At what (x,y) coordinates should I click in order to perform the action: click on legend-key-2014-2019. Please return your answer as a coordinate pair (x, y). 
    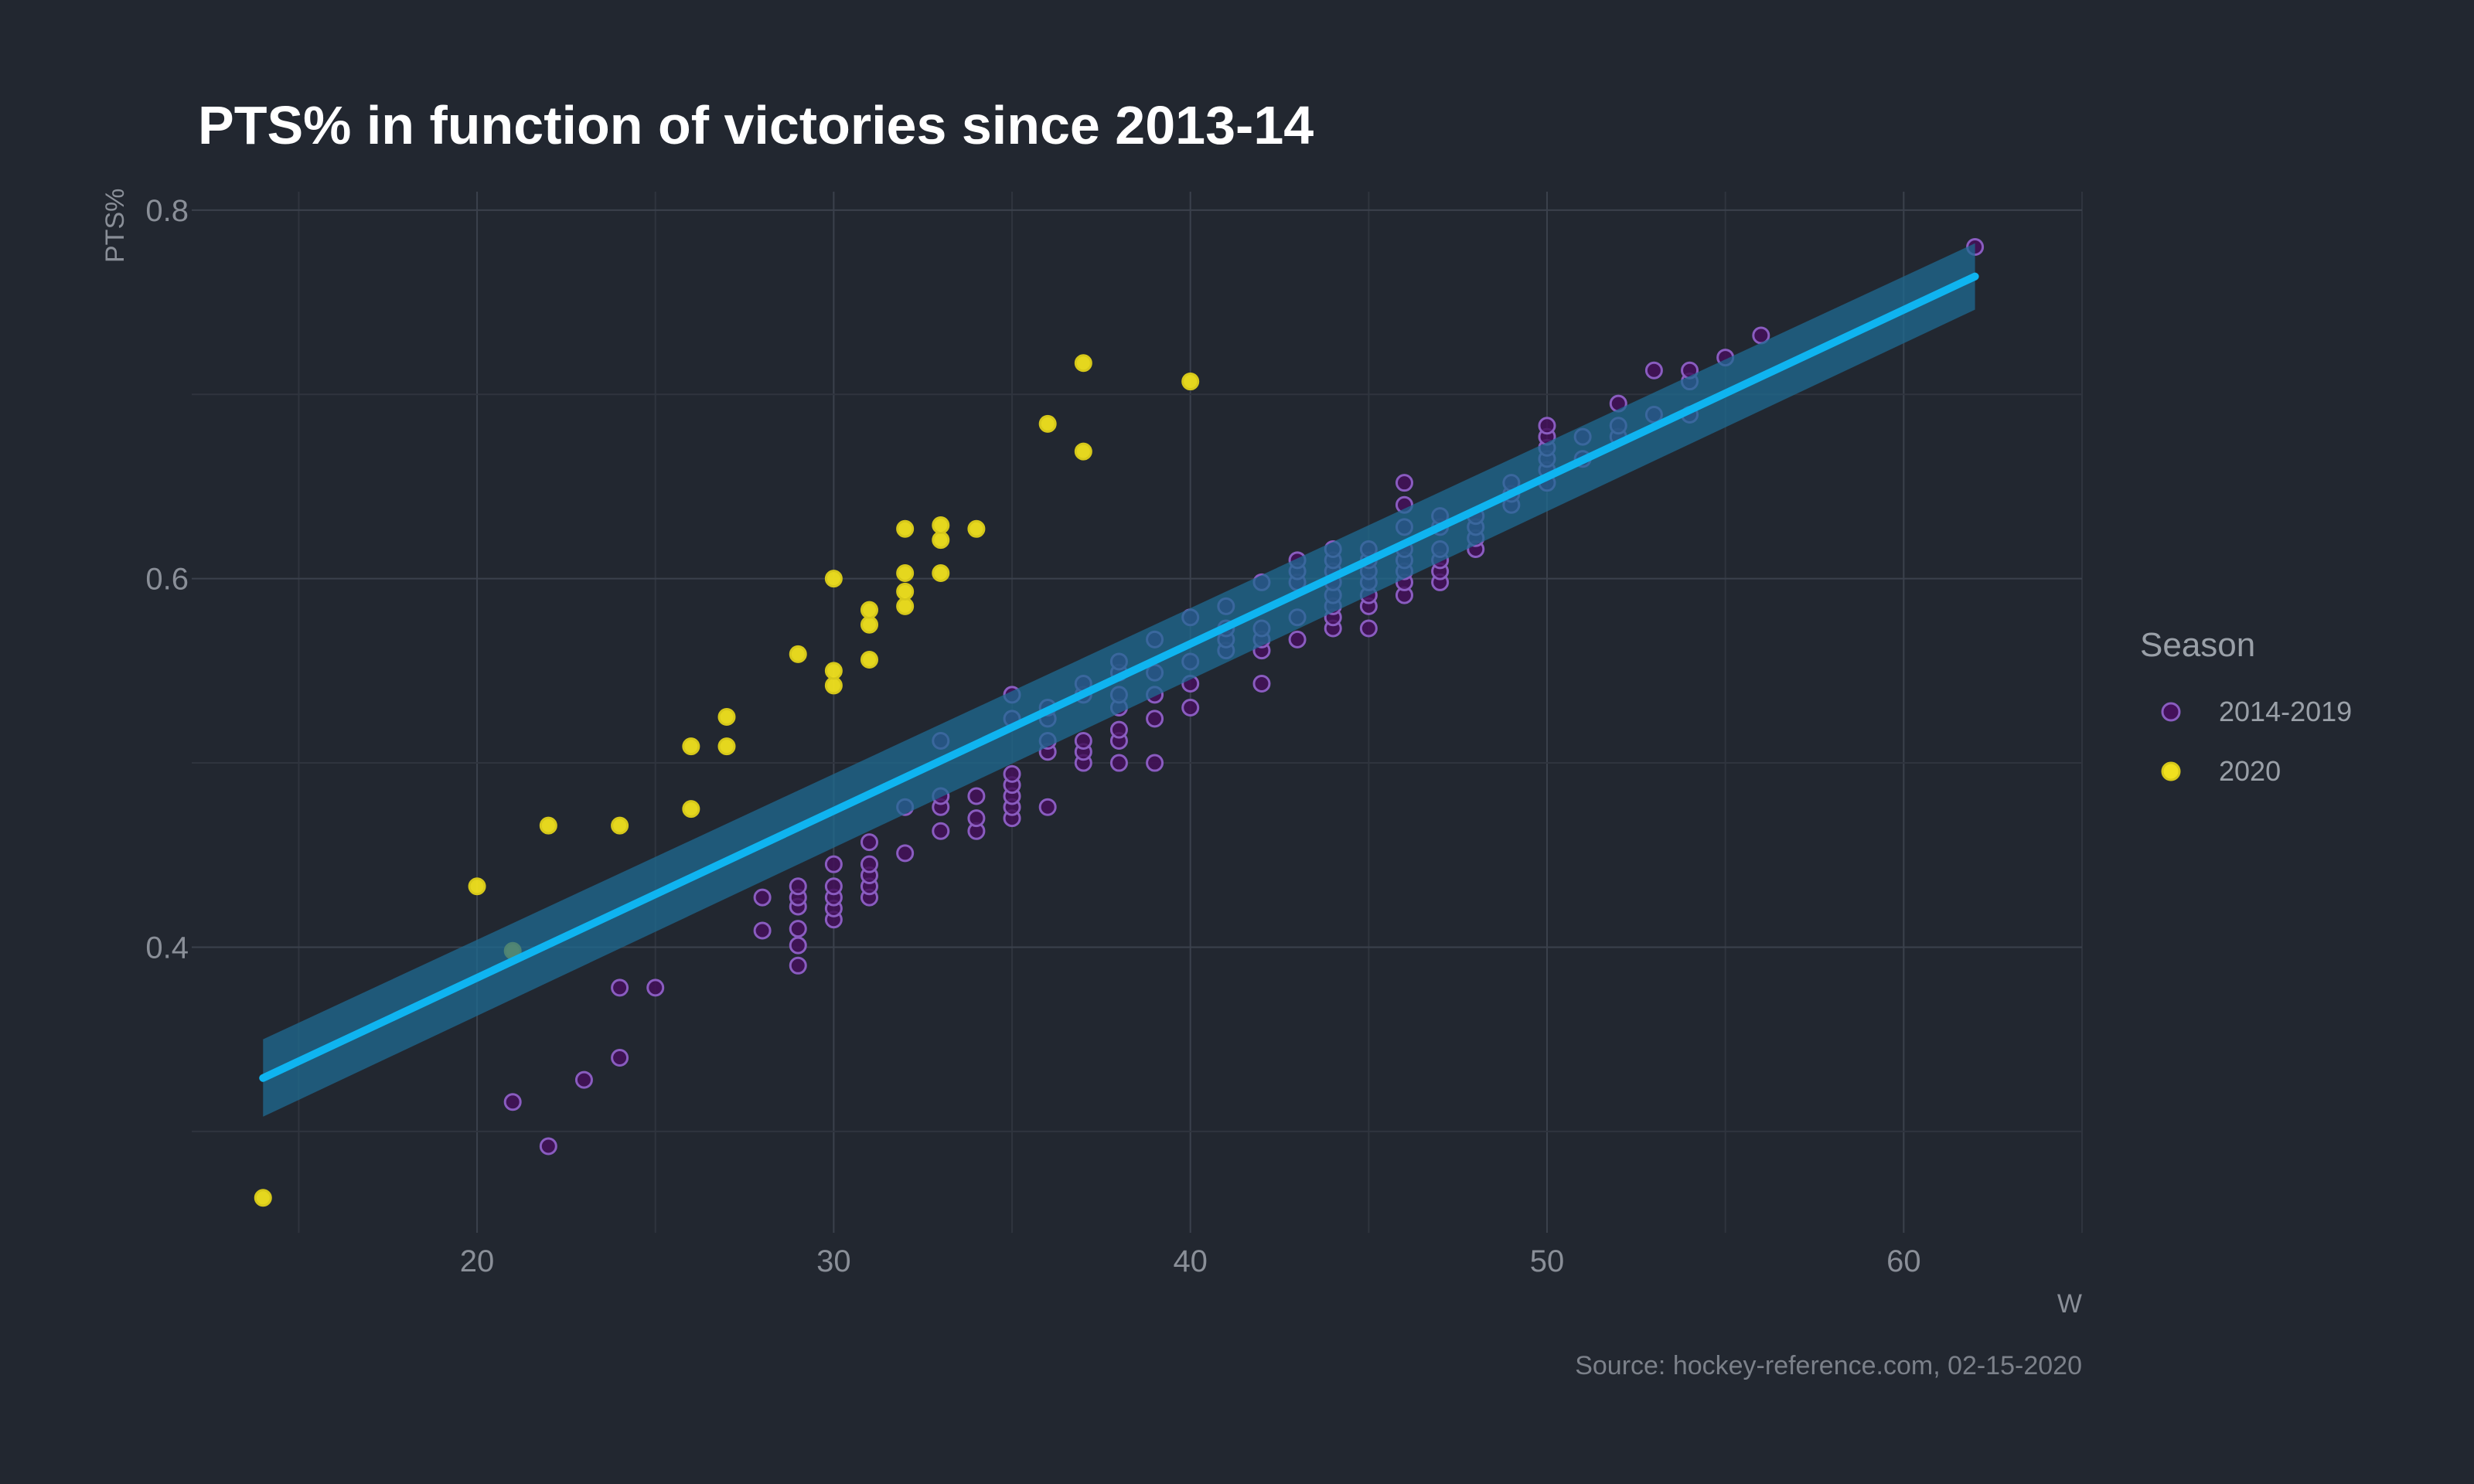
    Looking at the image, I should click on (2171, 712).